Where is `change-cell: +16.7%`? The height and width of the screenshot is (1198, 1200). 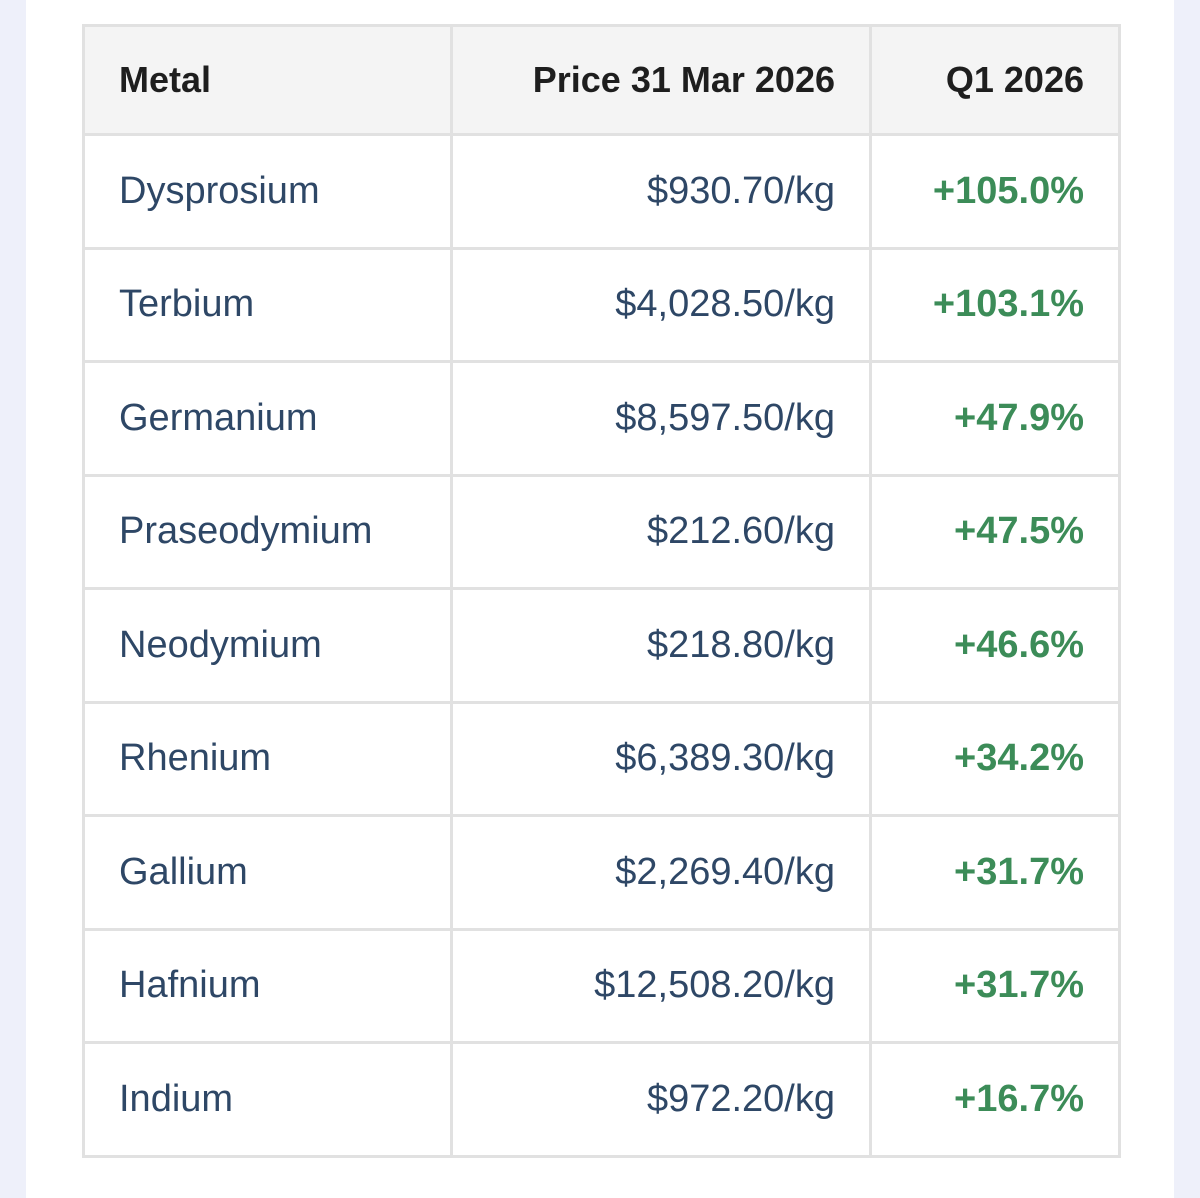
change-cell: +16.7% is located at coordinates (995, 1099).